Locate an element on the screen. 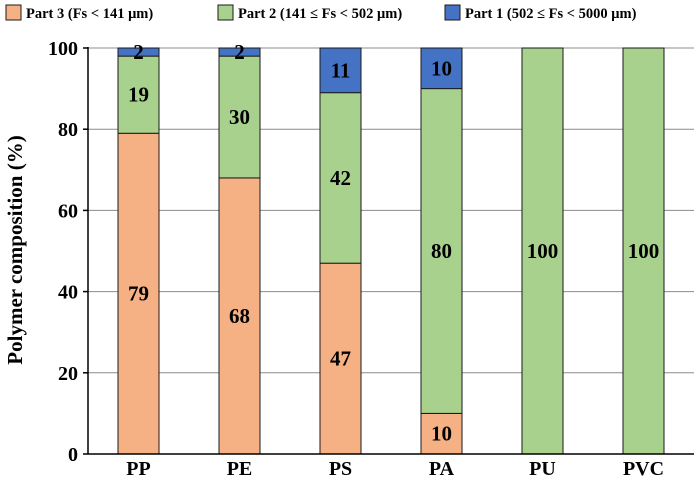 The width and height of the screenshot is (700, 479). legend-item: Part 3 (Fs < 141 μm) is located at coordinates (79, 13).